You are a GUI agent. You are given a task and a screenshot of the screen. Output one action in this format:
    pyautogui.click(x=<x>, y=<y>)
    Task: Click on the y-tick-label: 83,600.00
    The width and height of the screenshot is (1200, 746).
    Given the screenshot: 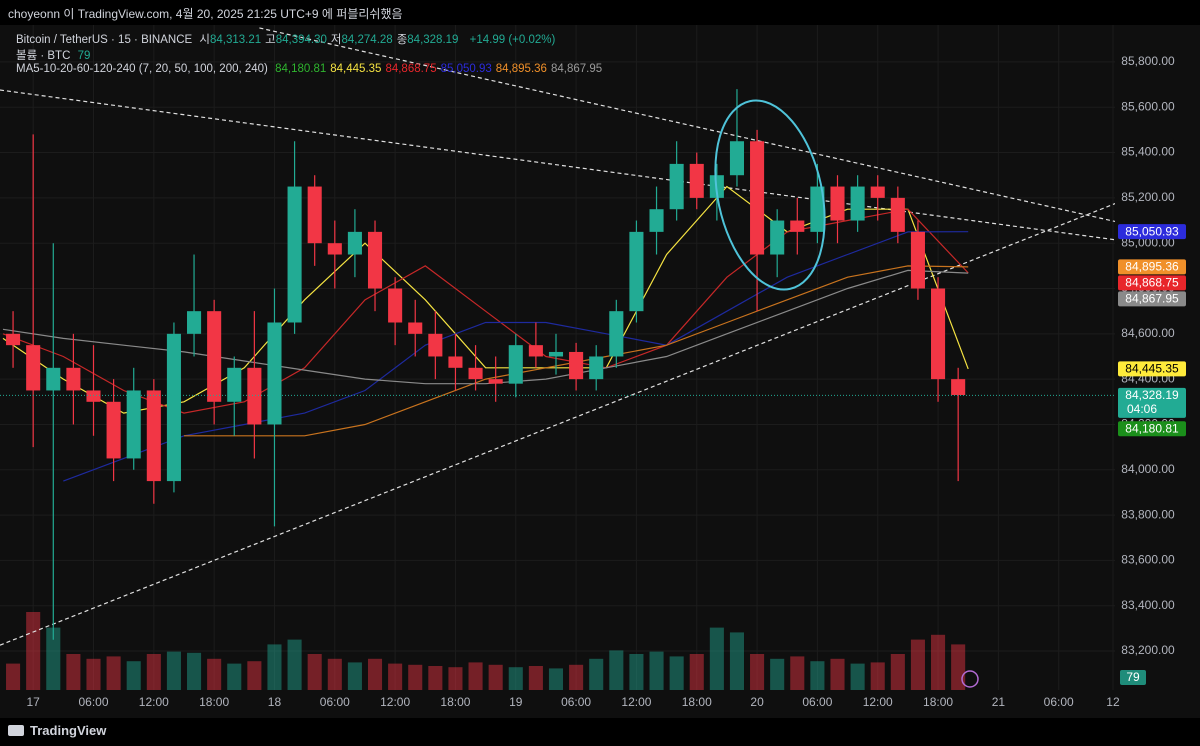 What is the action you would take?
    pyautogui.click(x=1148, y=560)
    